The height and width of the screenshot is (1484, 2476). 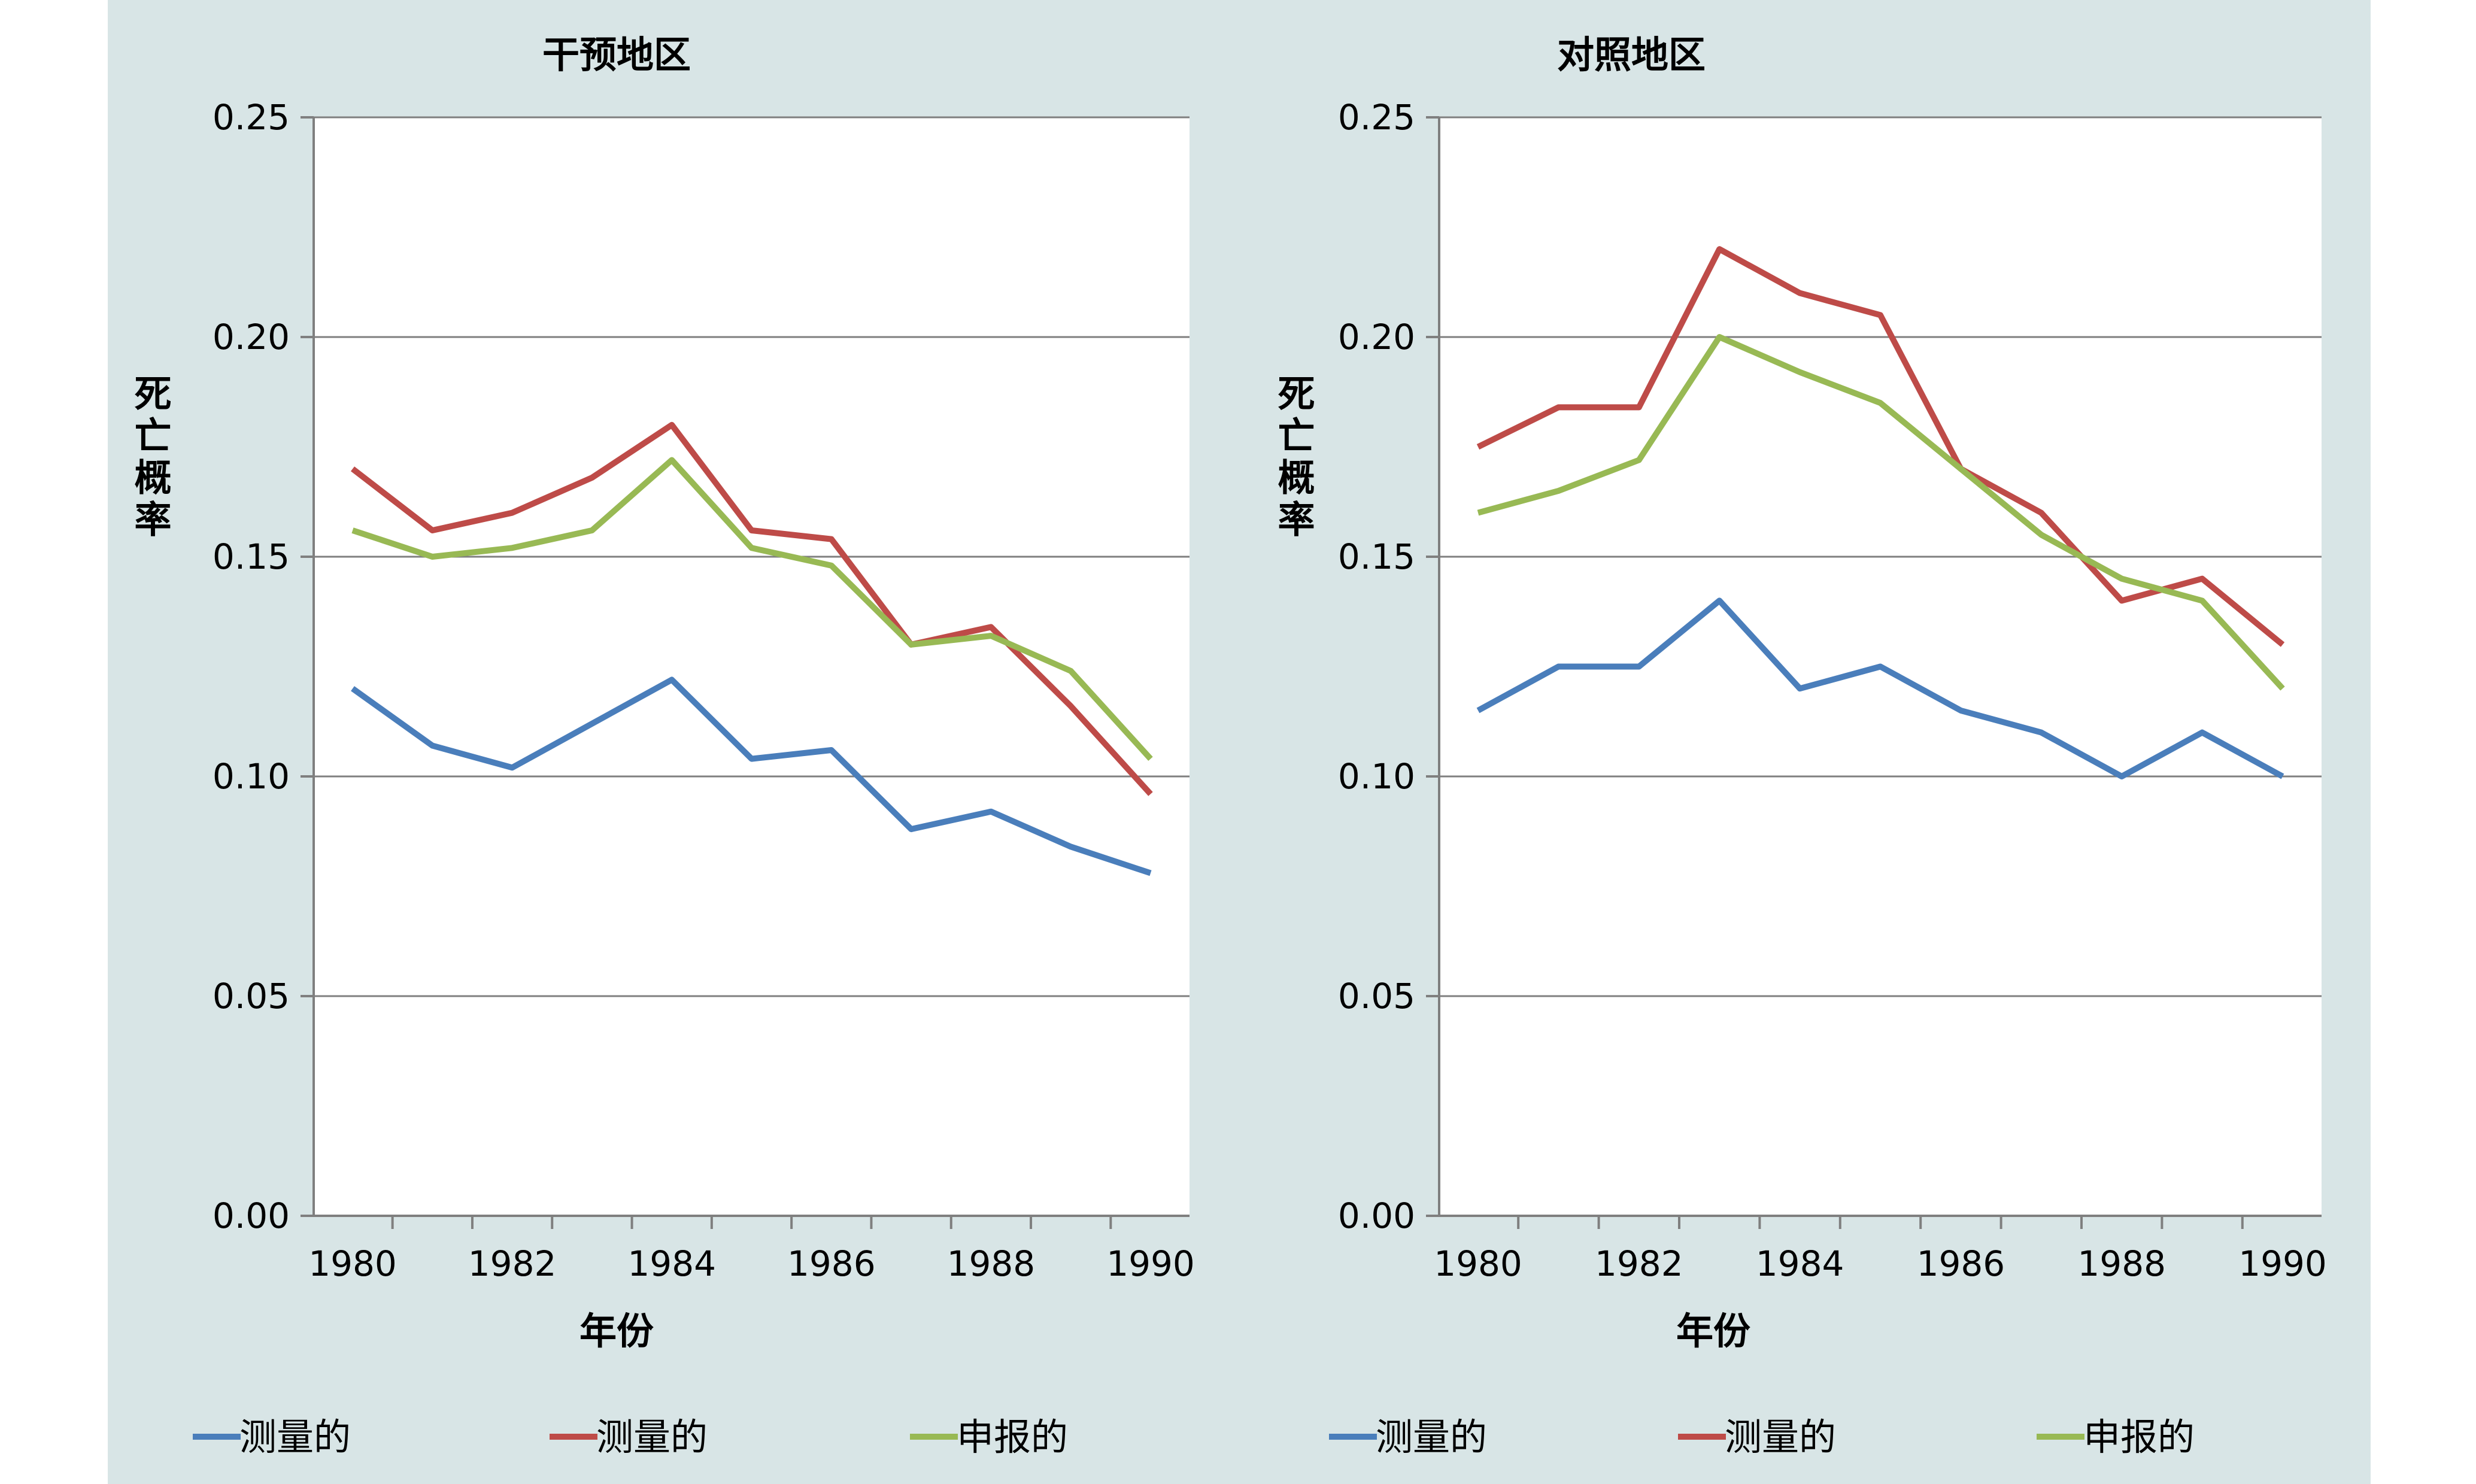 What do you see at coordinates (616, 55) in the screenshot?
I see `chart-title: 干预地区` at bounding box center [616, 55].